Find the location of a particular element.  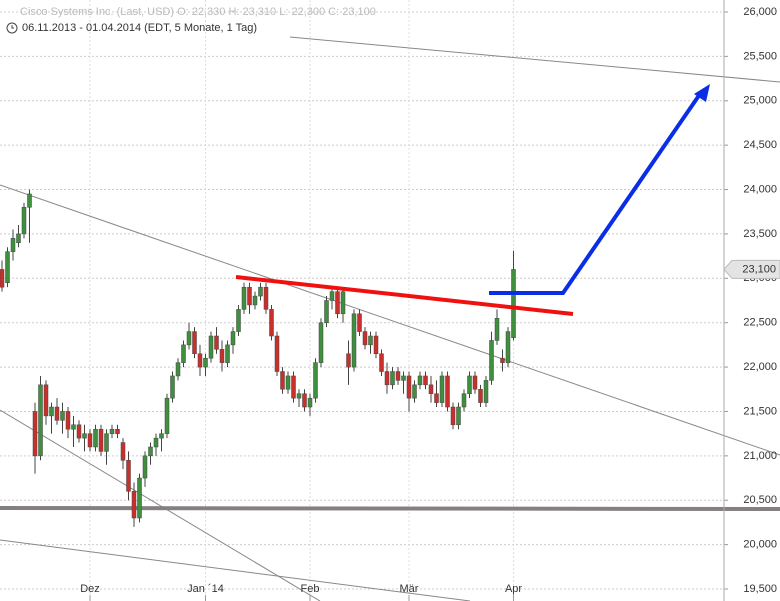

support-line is located at coordinates (390, 508).